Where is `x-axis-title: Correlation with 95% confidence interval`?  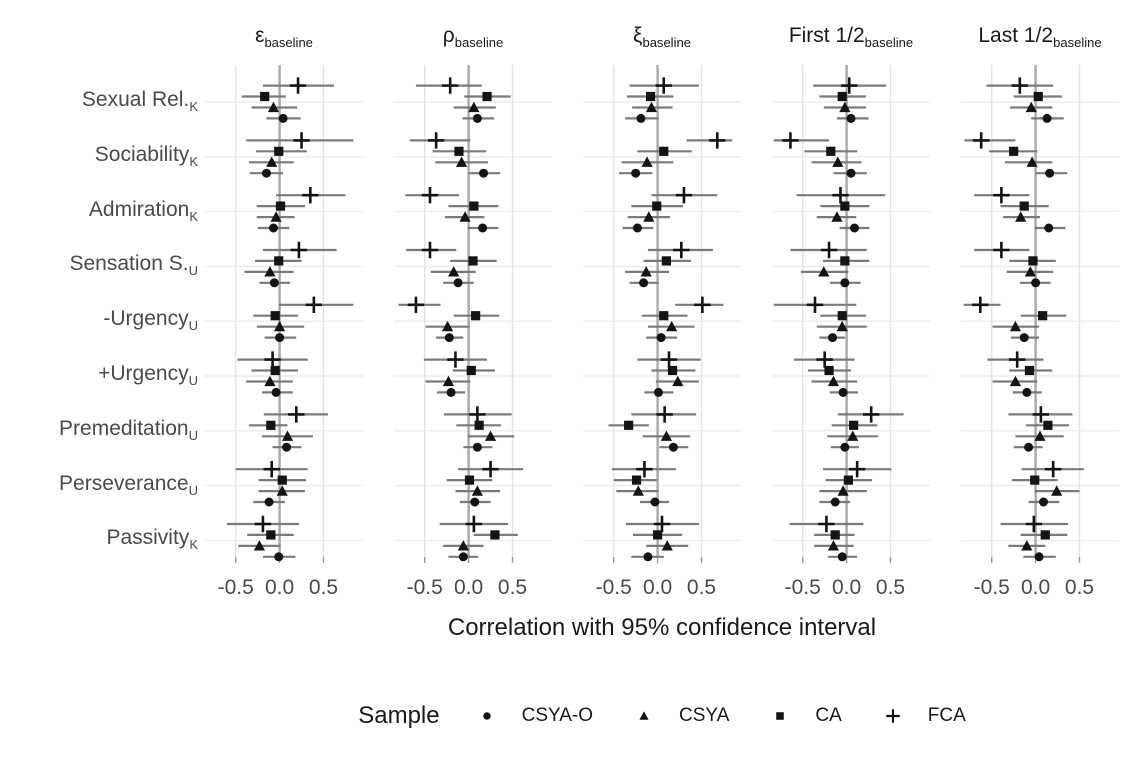
x-axis-title: Correlation with 95% confidence interval is located at coordinates (662, 627).